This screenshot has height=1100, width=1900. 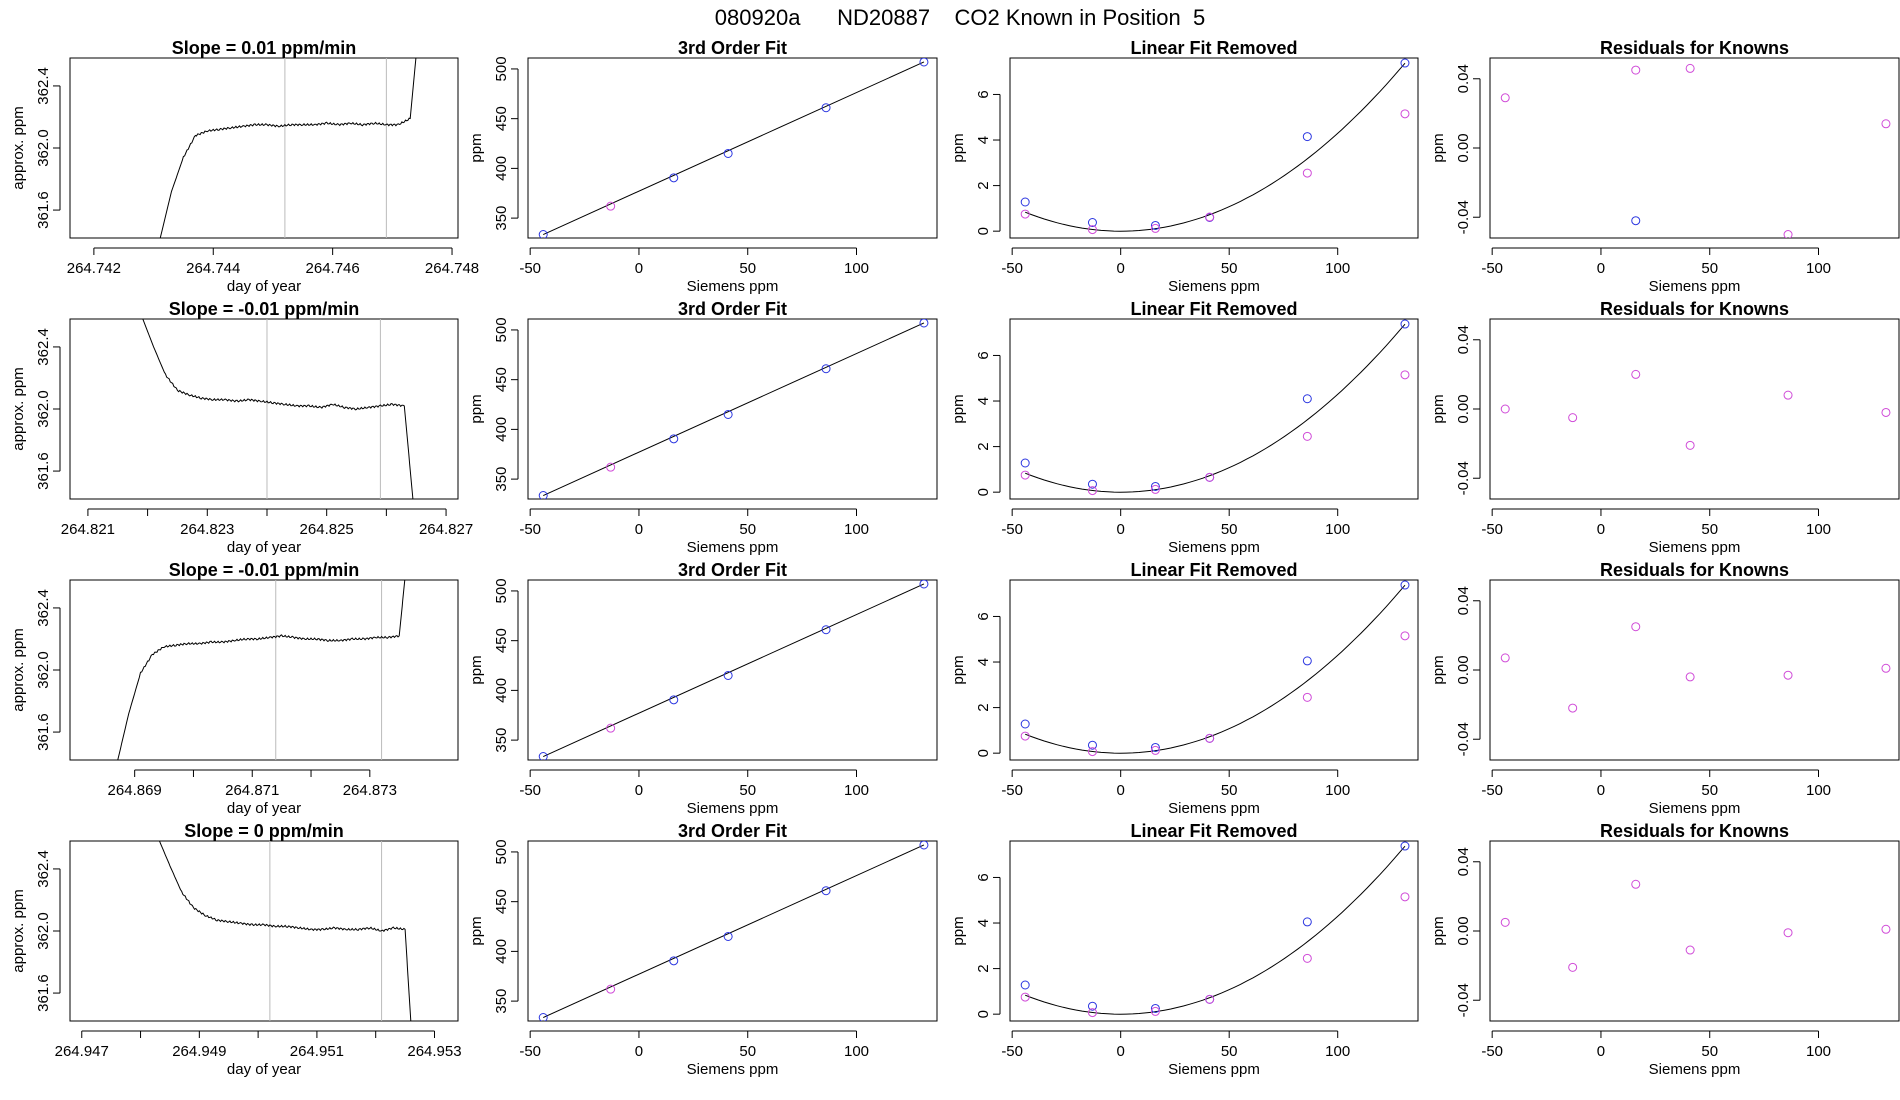 I want to click on fit-curve, so click(x=1215, y=147).